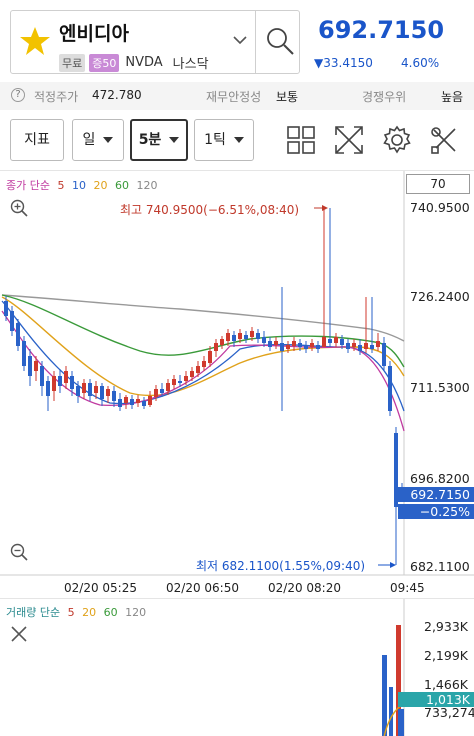 The height and width of the screenshot is (736, 474). Describe the element at coordinates (436, 511) in the screenshot. I see `current-rate-tag: −0.25%` at that location.